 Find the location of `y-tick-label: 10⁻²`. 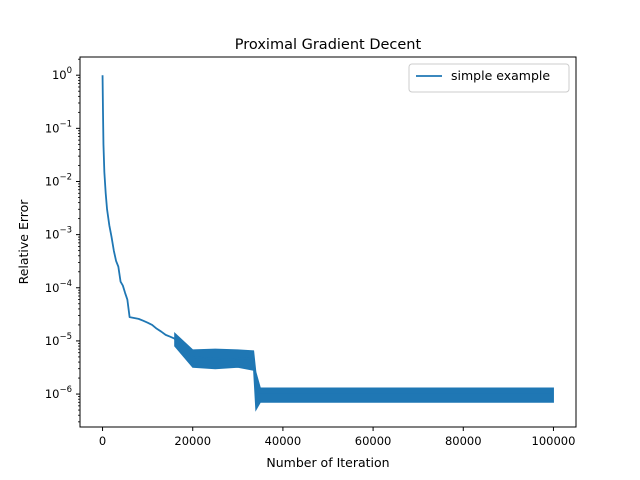

y-tick-label: 10⁻² is located at coordinates (58, 180).